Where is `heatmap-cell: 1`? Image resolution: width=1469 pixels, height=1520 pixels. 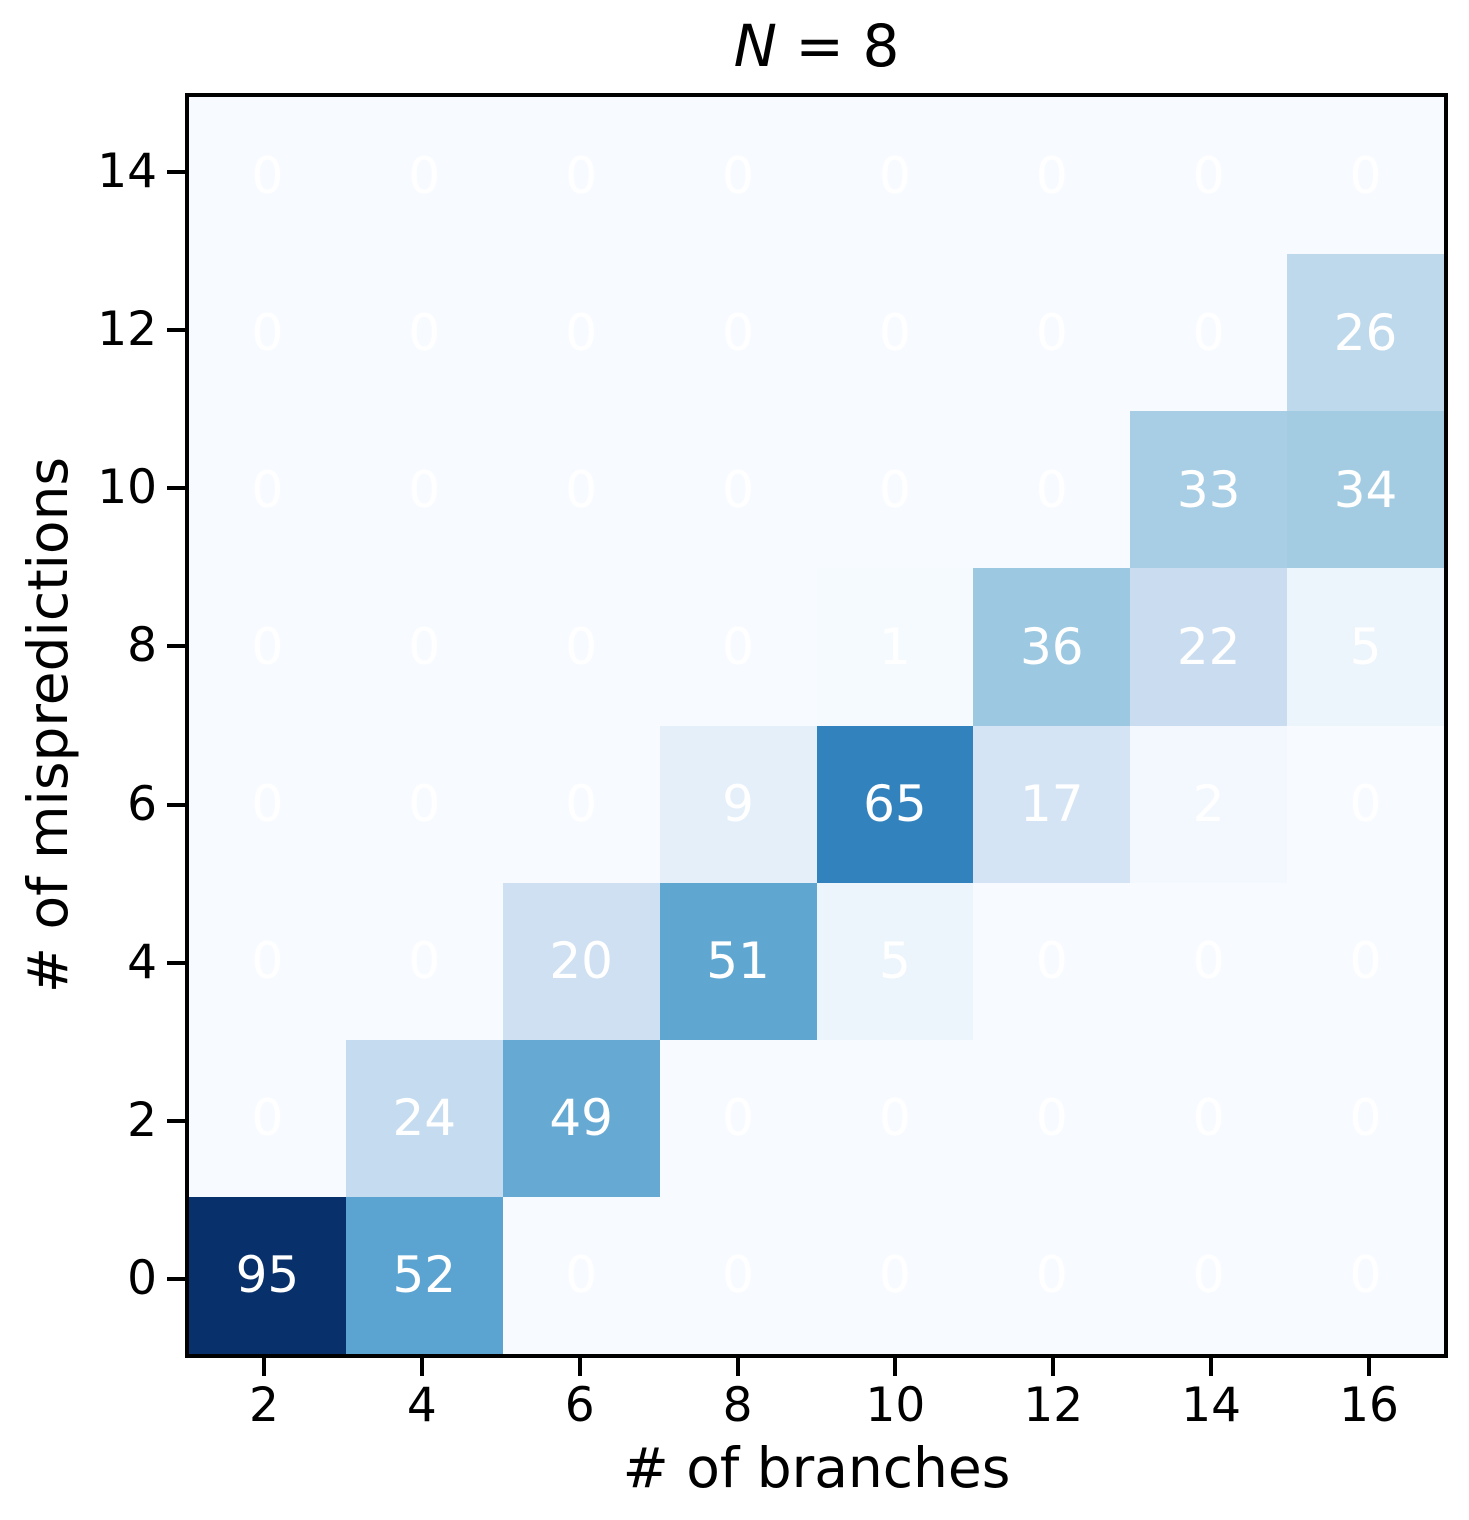
heatmap-cell: 1 is located at coordinates (895, 647).